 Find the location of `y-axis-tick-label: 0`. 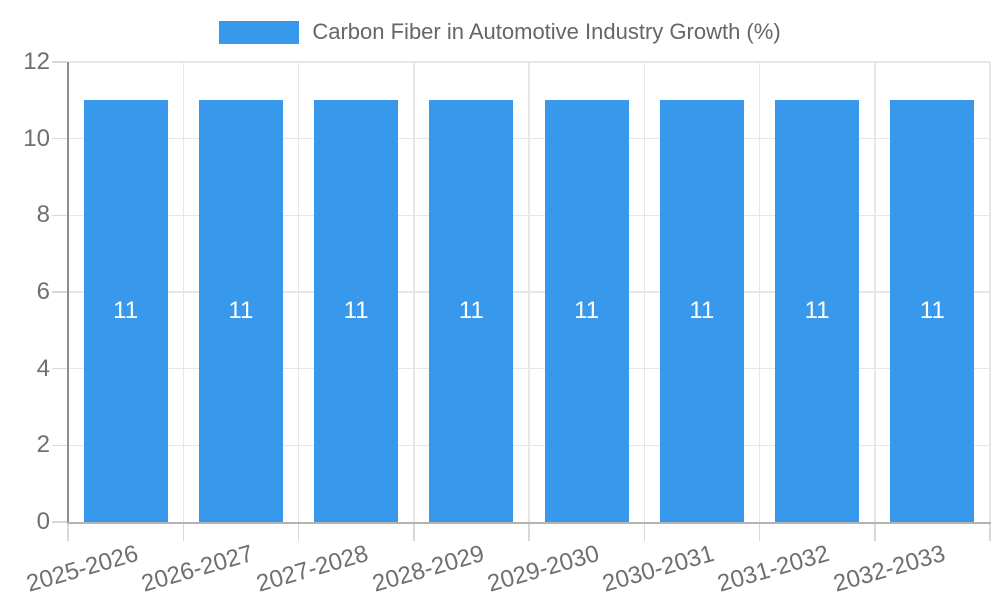

y-axis-tick-label: 0 is located at coordinates (43, 521).